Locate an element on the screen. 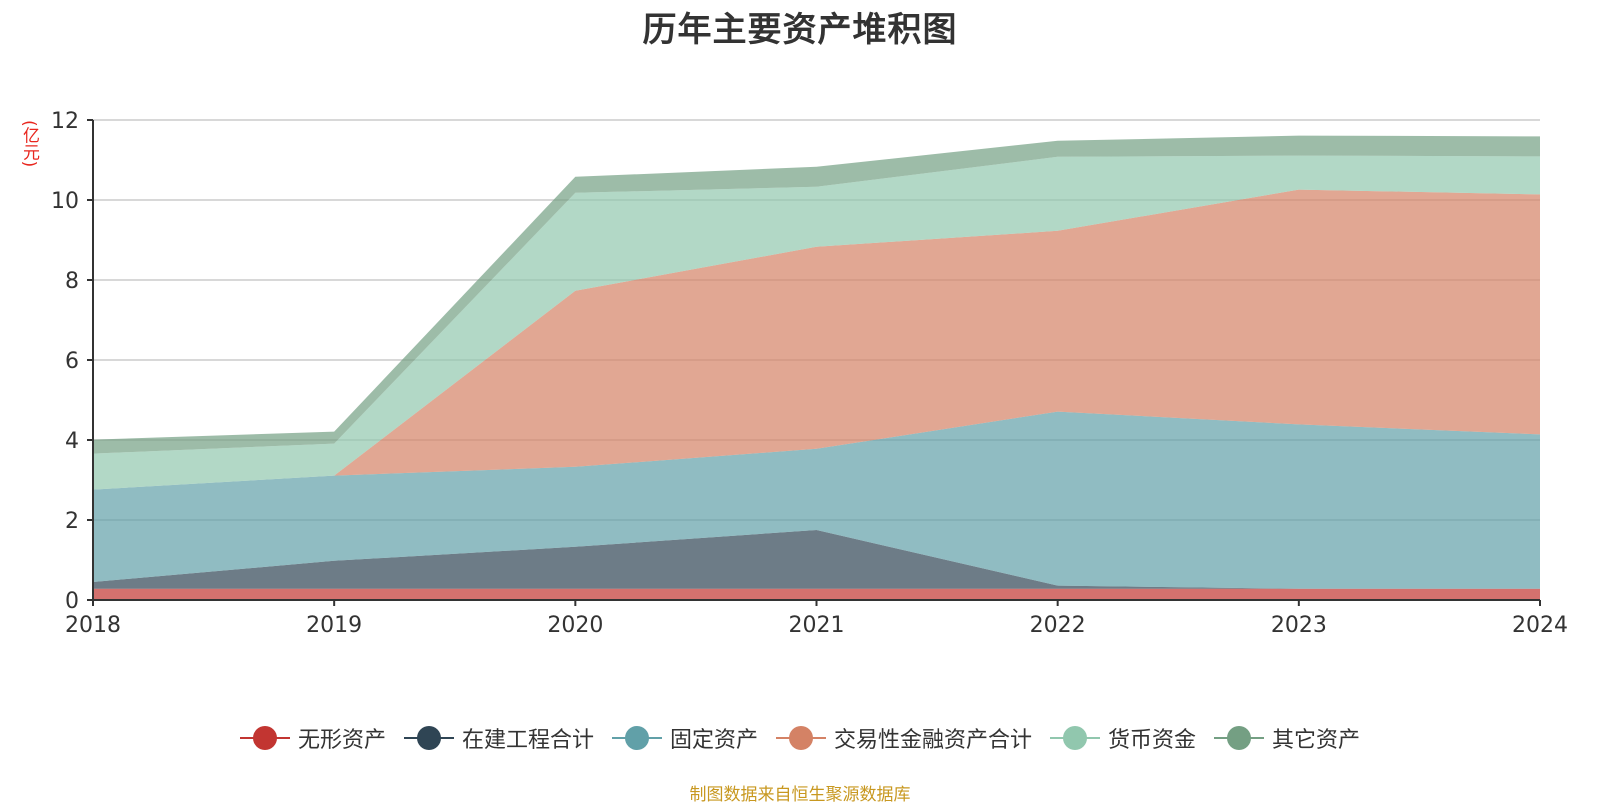  chart-legend: 无形资产 在建工程合计 固定资产 交易性金融资产合计 货币资金 其它资产 is located at coordinates (800, 738).